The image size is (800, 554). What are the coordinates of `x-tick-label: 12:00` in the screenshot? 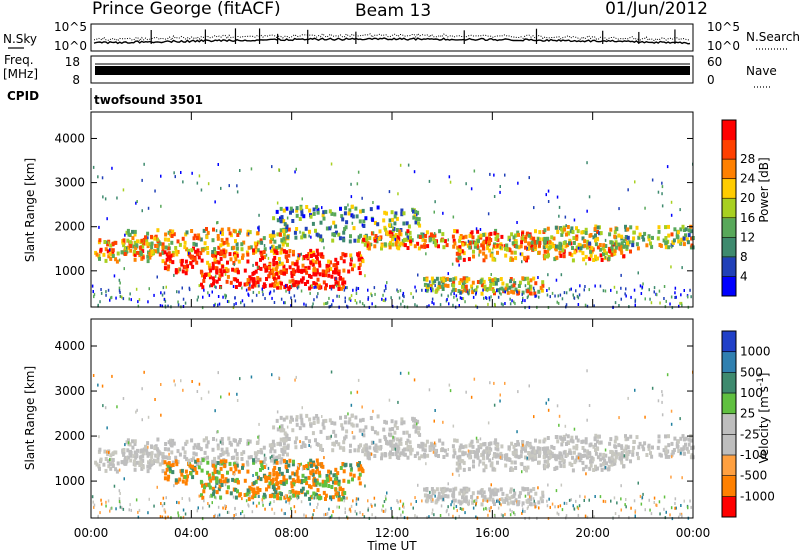 It's located at (392, 533).